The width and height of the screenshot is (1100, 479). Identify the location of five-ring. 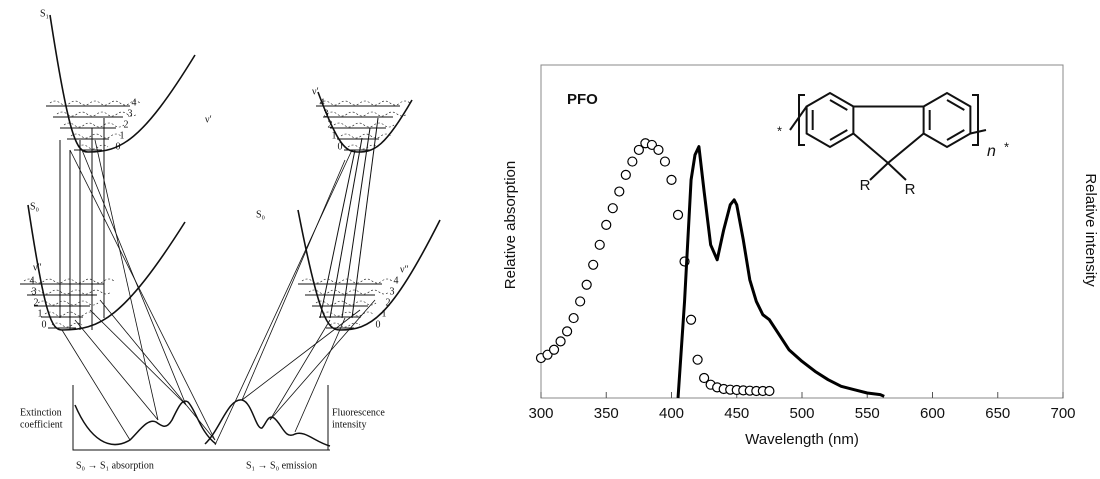
(888, 143).